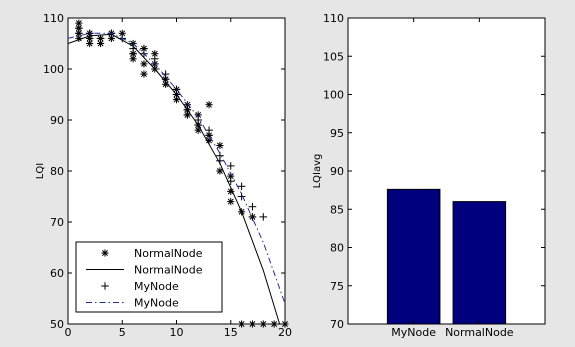 The width and height of the screenshot is (575, 347). I want to click on x-tick-label: 10, so click(177, 332).